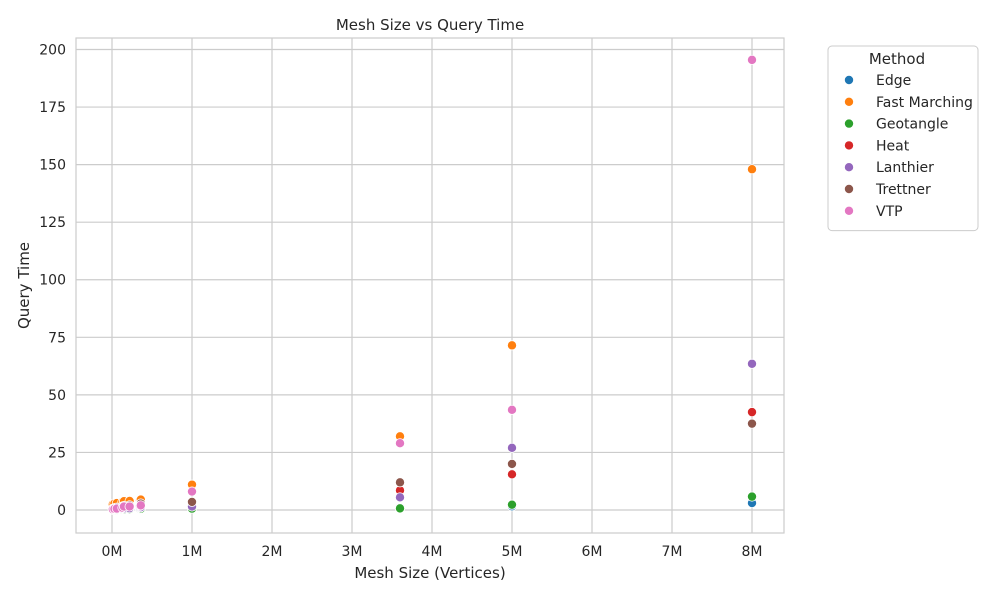 The width and height of the screenshot is (1000, 600). I want to click on chart-title: Mesh Size vs Query Time, so click(430, 25).